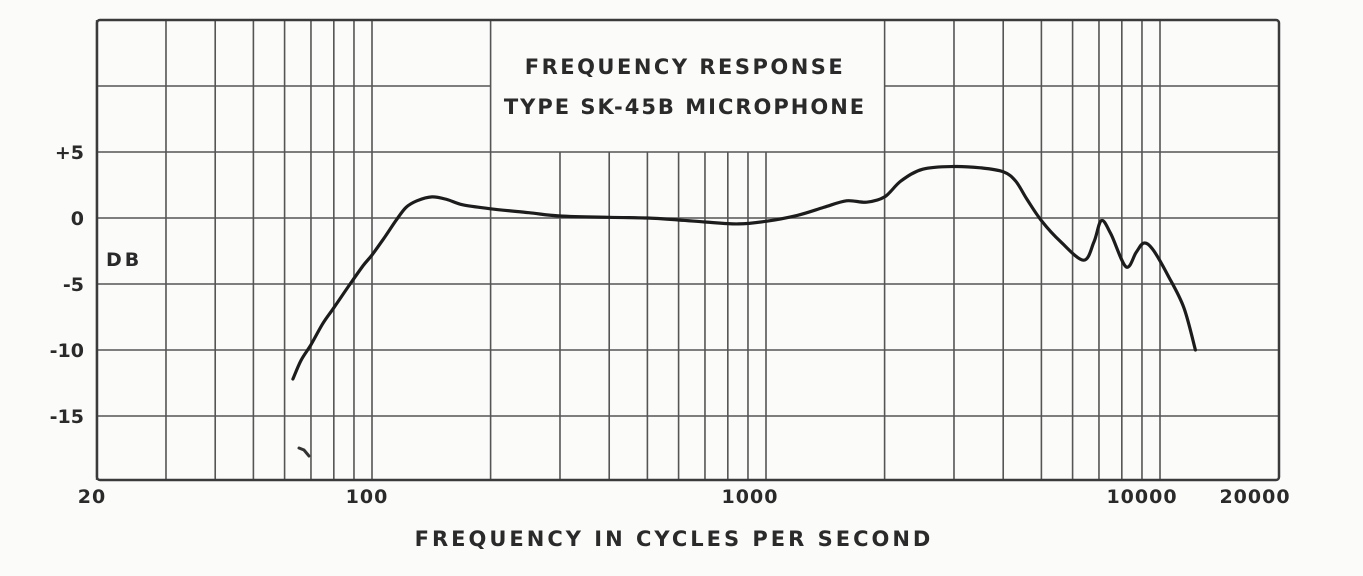 This screenshot has height=576, width=1363. I want to click on y-tick-label: -15, so click(67, 417).